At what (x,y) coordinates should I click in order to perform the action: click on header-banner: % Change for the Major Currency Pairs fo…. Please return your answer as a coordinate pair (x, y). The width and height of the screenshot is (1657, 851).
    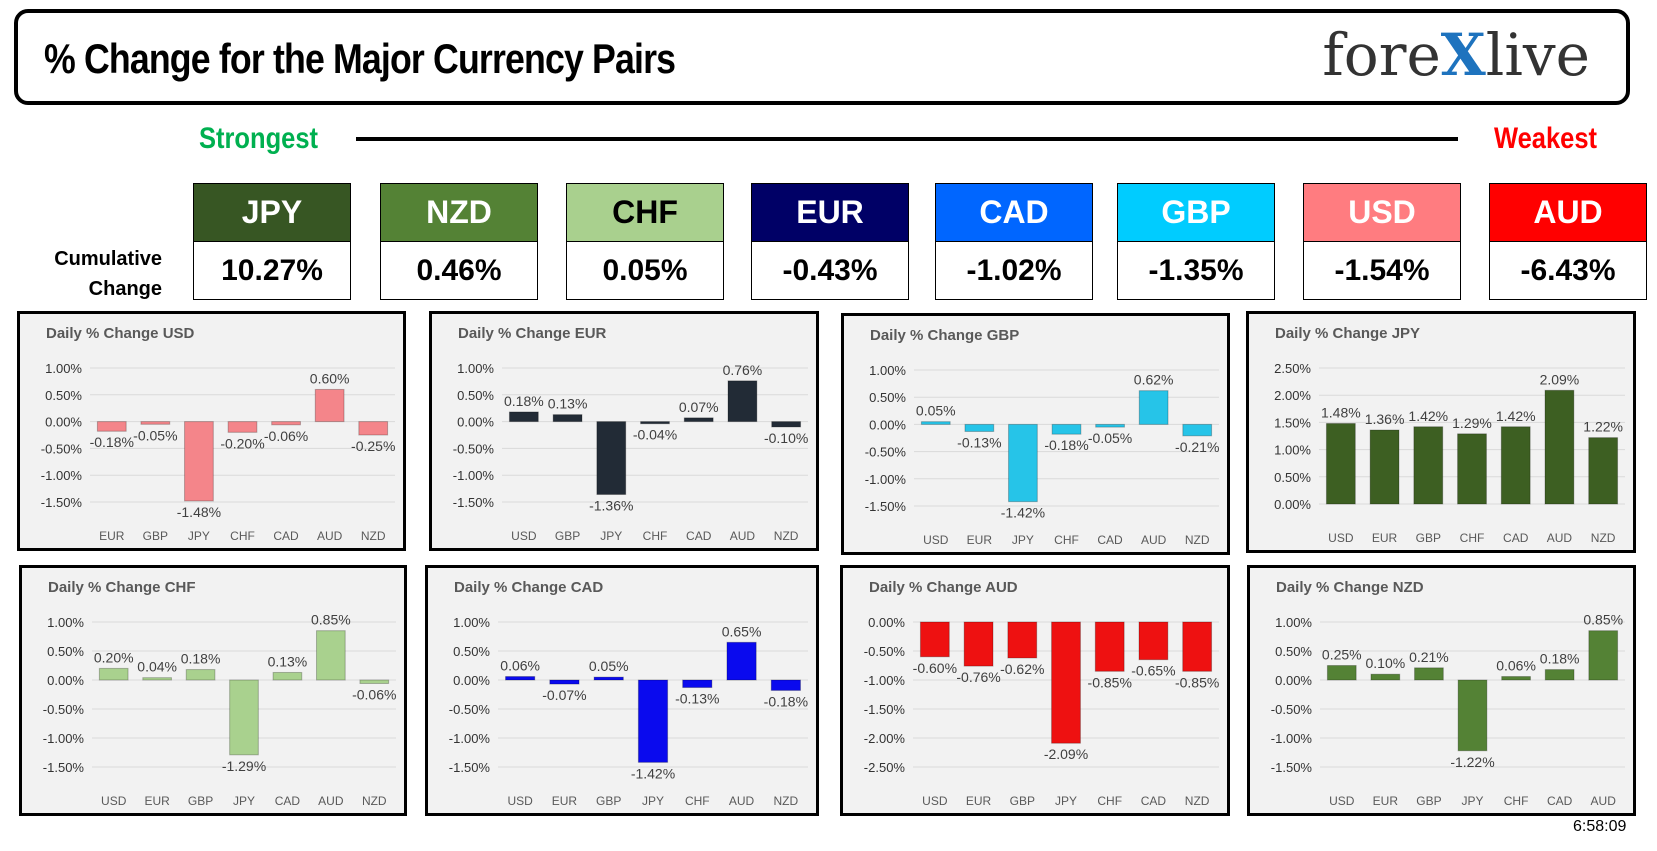
    Looking at the image, I should click on (822, 57).